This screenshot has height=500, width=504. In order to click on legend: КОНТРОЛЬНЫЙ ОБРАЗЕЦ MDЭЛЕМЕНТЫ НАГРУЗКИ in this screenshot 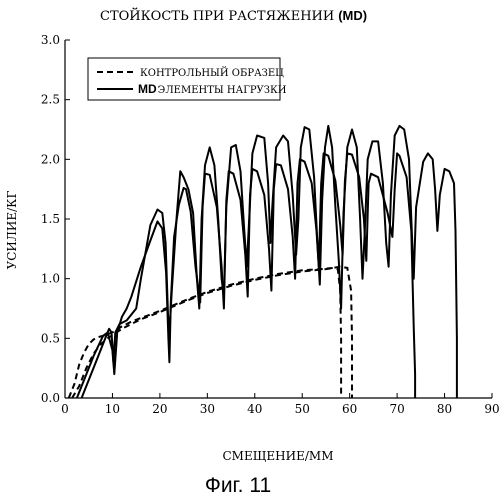, I will do `click(187, 79)`.